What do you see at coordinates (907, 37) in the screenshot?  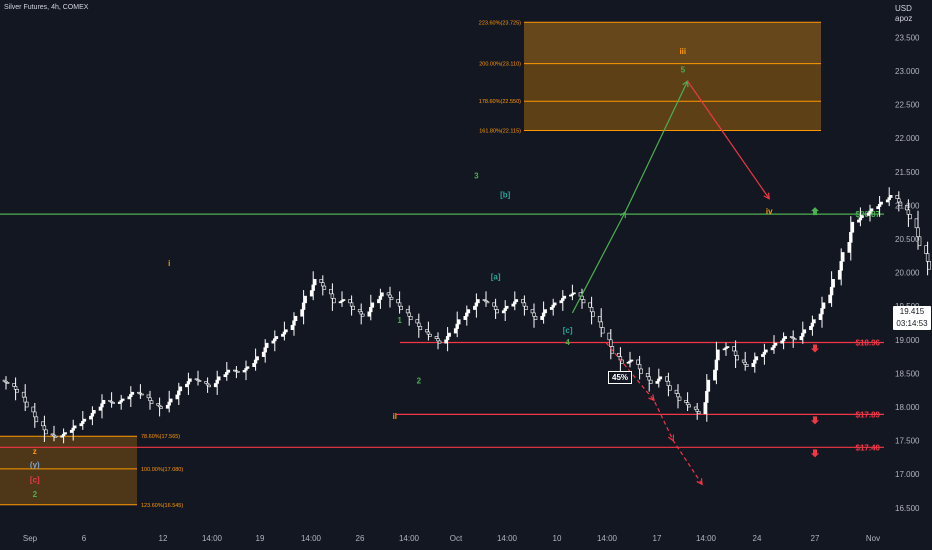 I see `y-tick-label: 23.500` at bounding box center [907, 37].